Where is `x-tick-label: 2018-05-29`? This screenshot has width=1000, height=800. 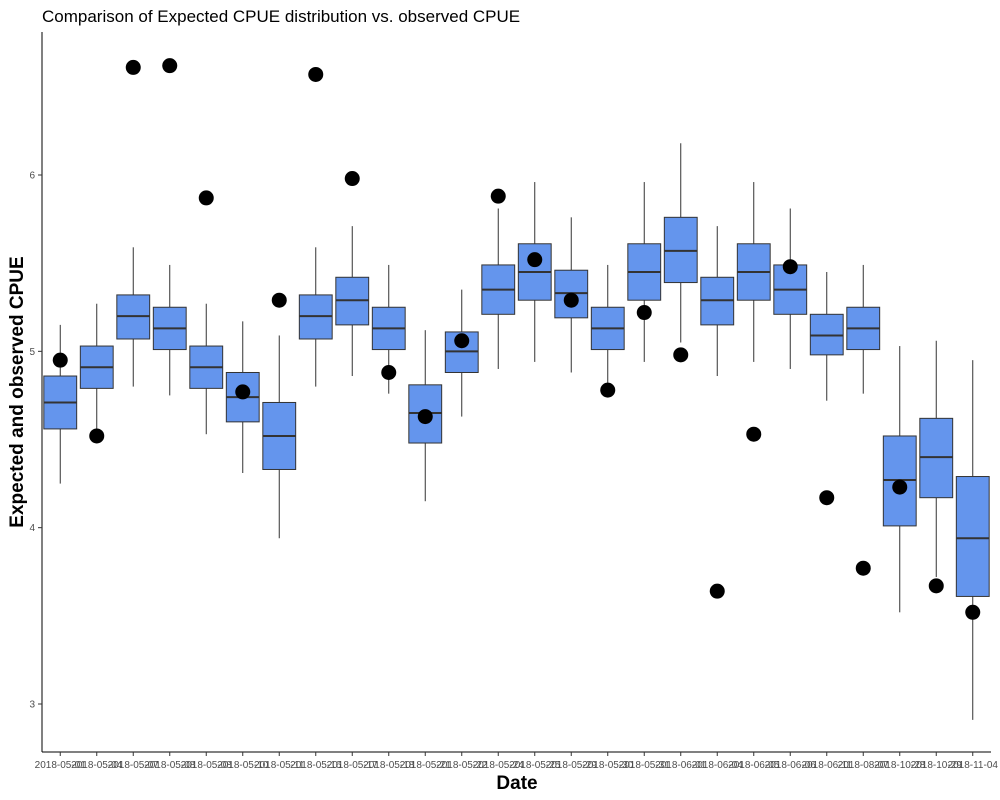 x-tick-label: 2018-05-29 is located at coordinates (572, 765).